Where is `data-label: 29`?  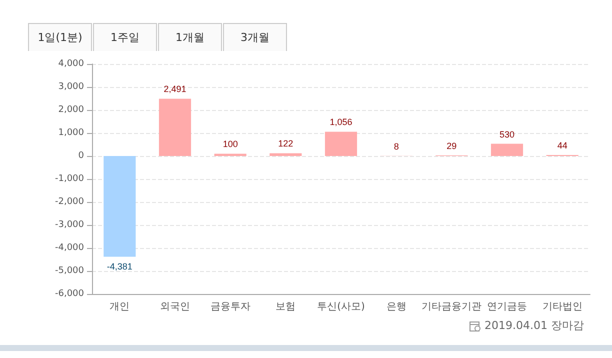
data-label: 29 is located at coordinates (451, 145).